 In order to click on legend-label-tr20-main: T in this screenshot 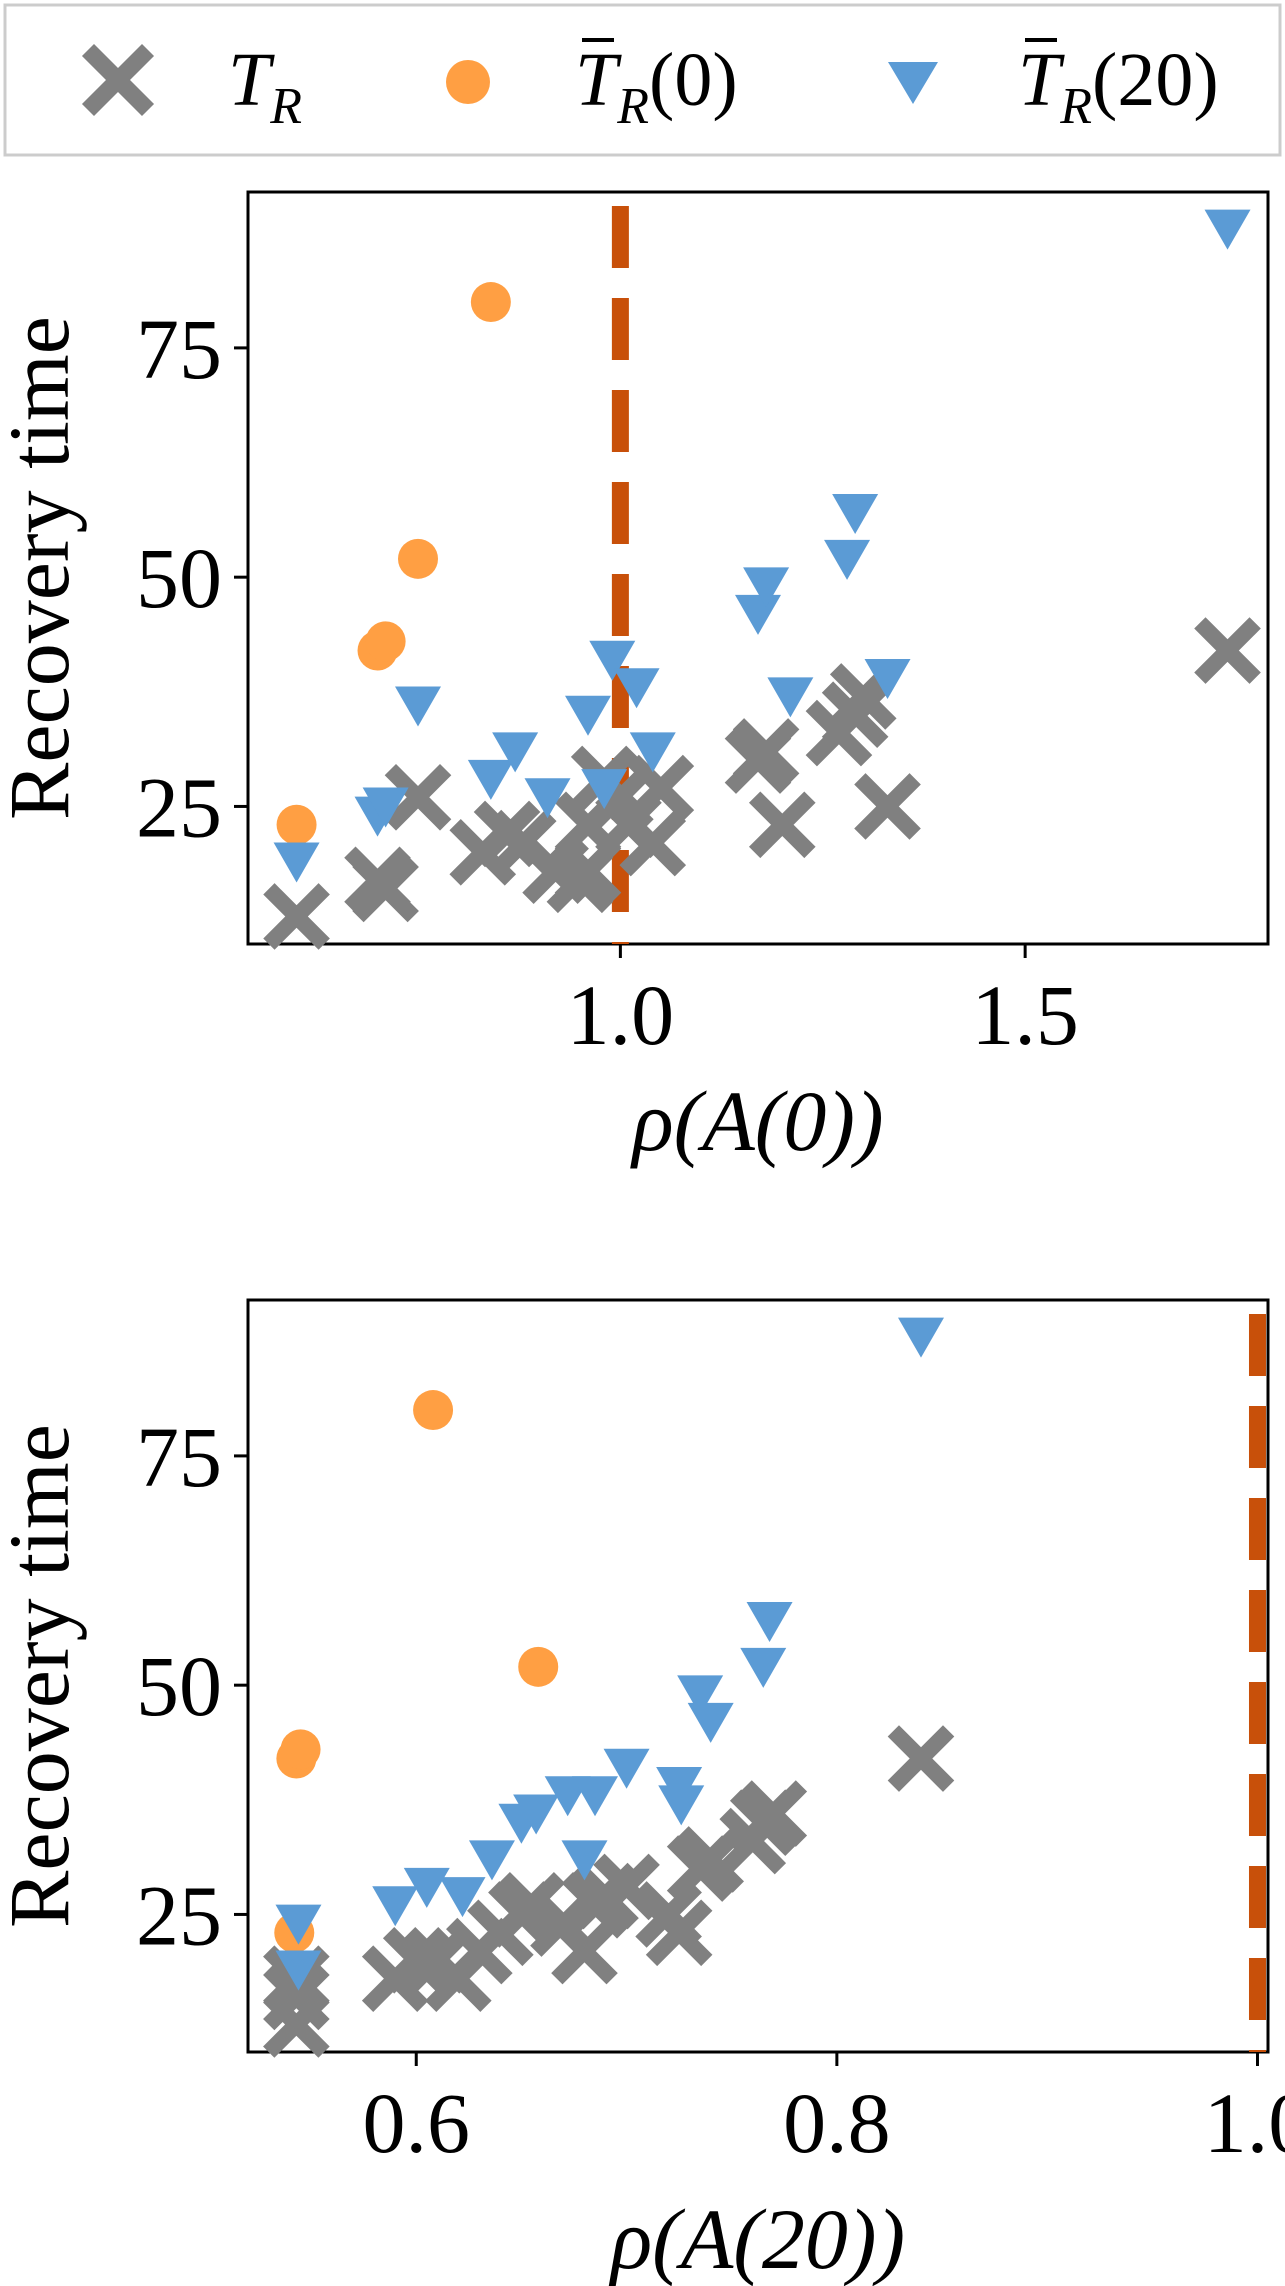, I will do `click(1041, 80)`.